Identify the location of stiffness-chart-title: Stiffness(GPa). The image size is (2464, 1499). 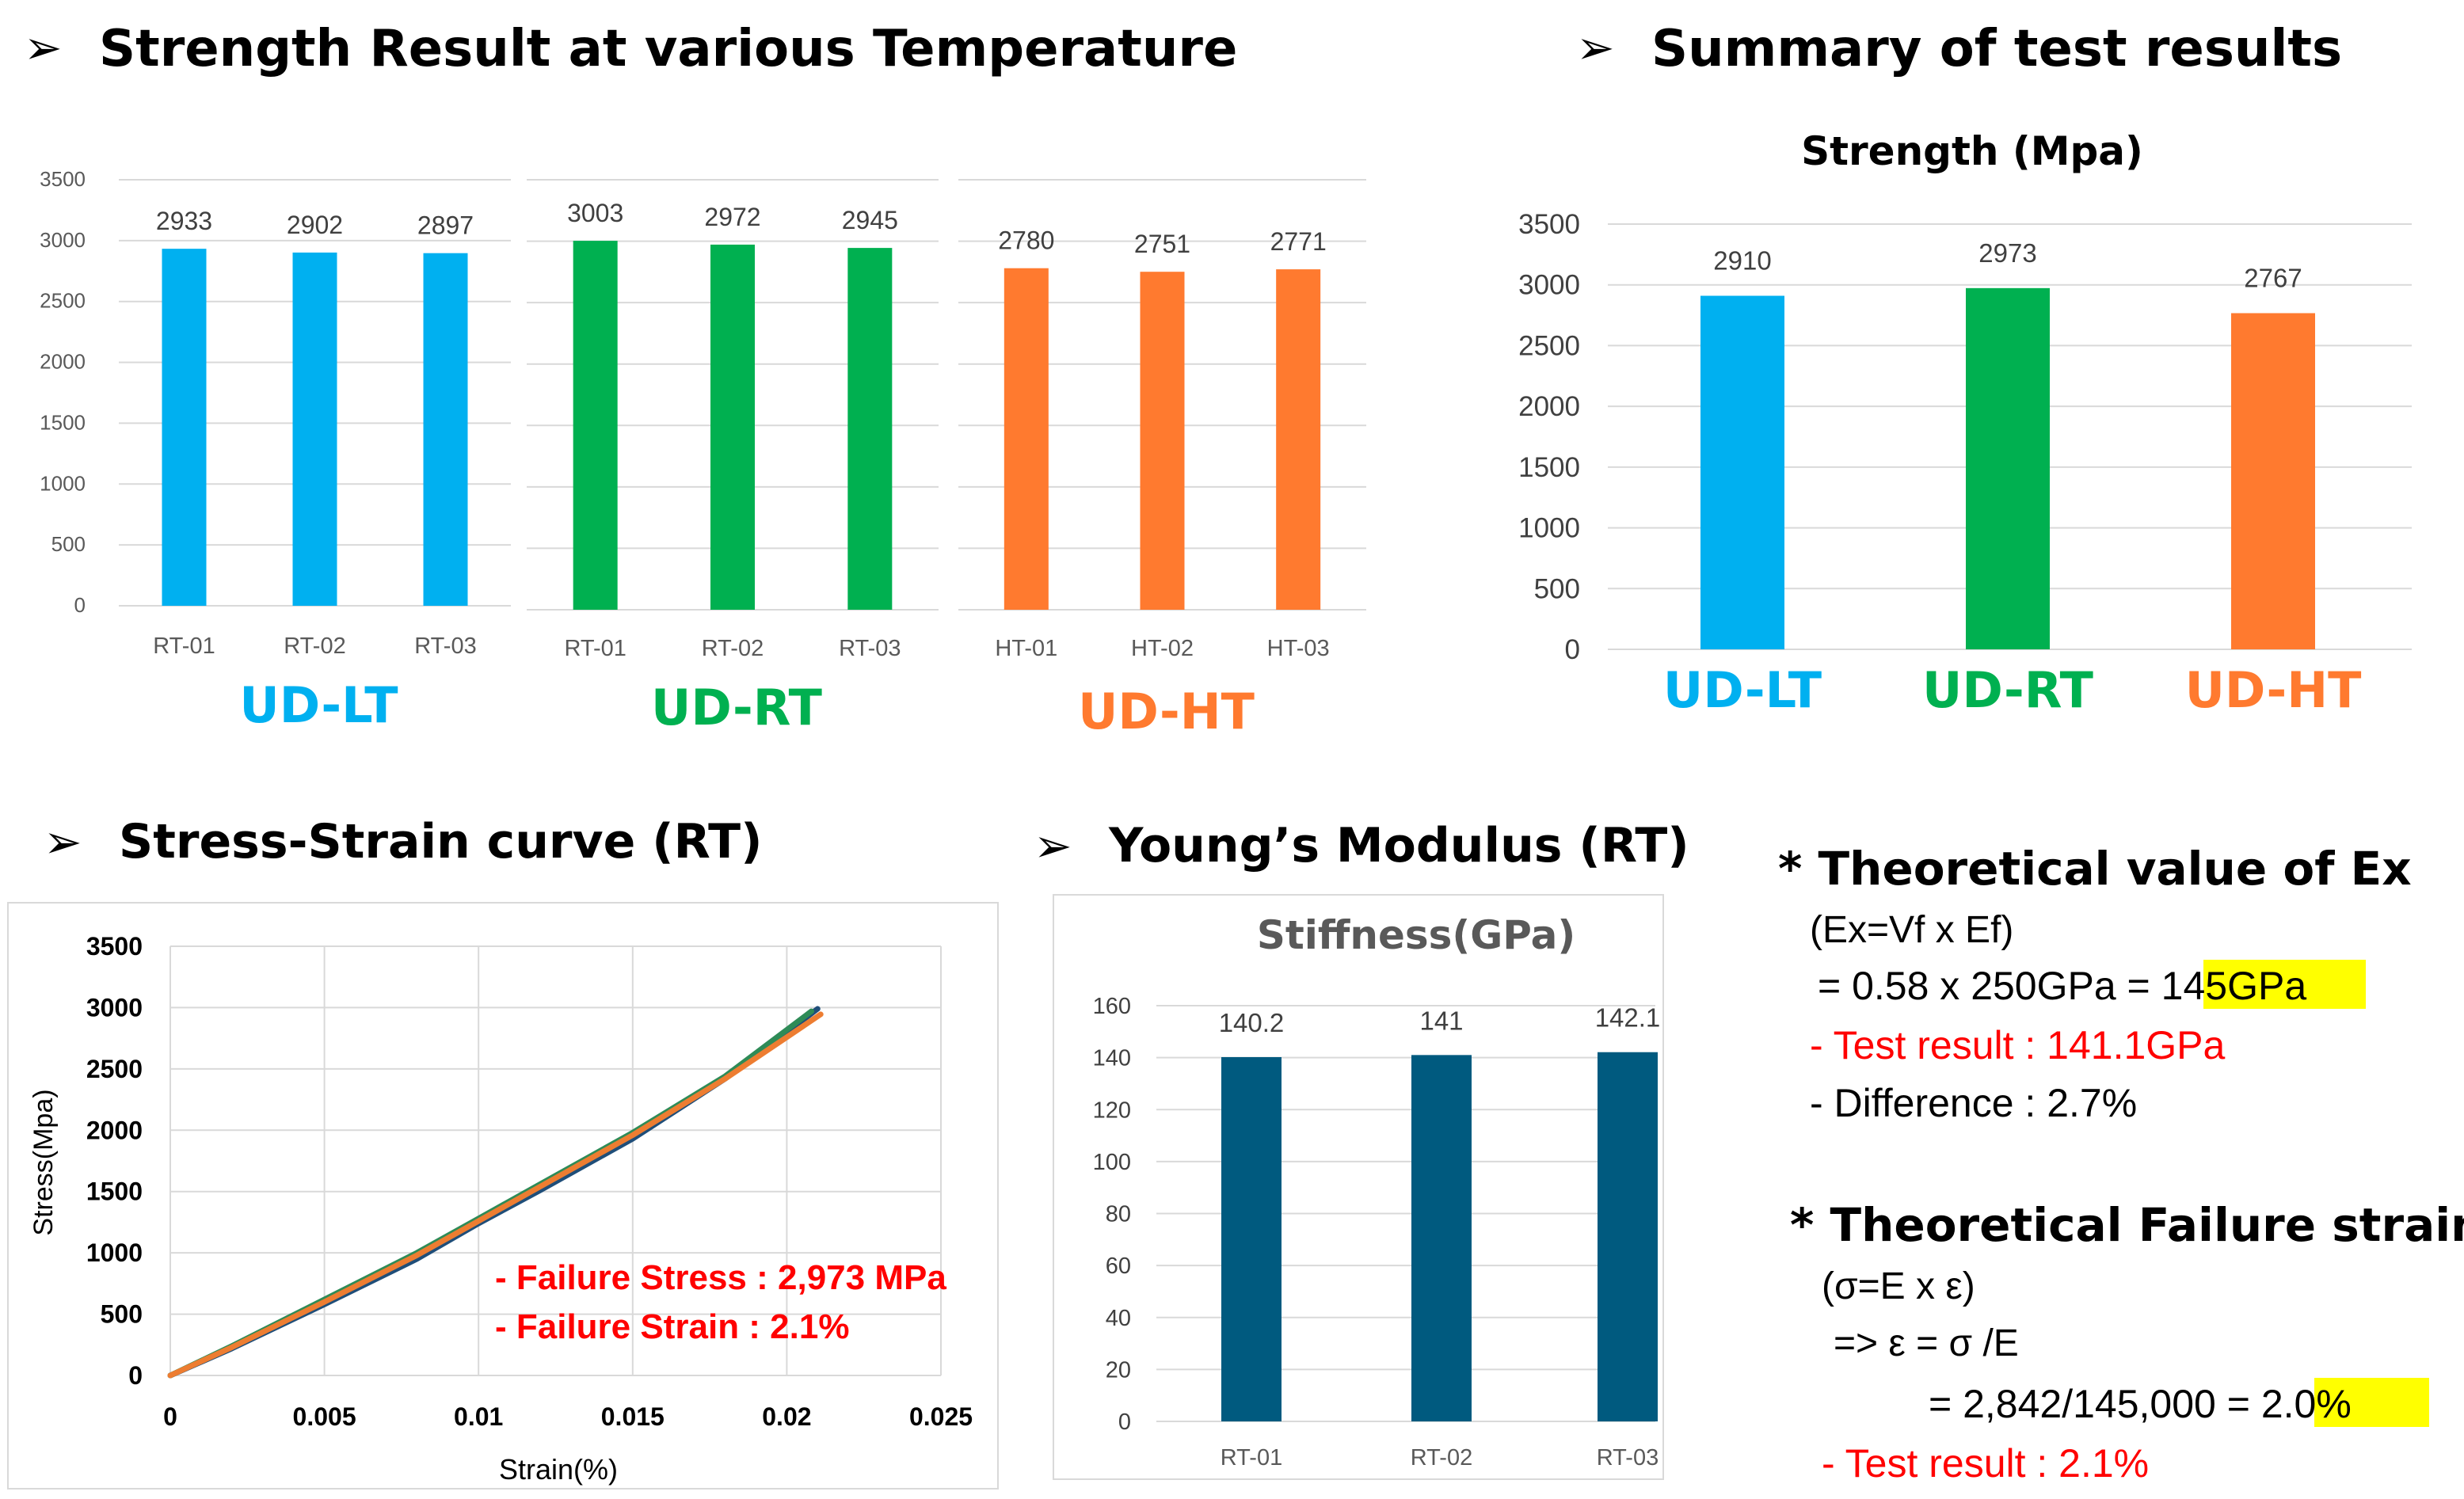
(1416, 935).